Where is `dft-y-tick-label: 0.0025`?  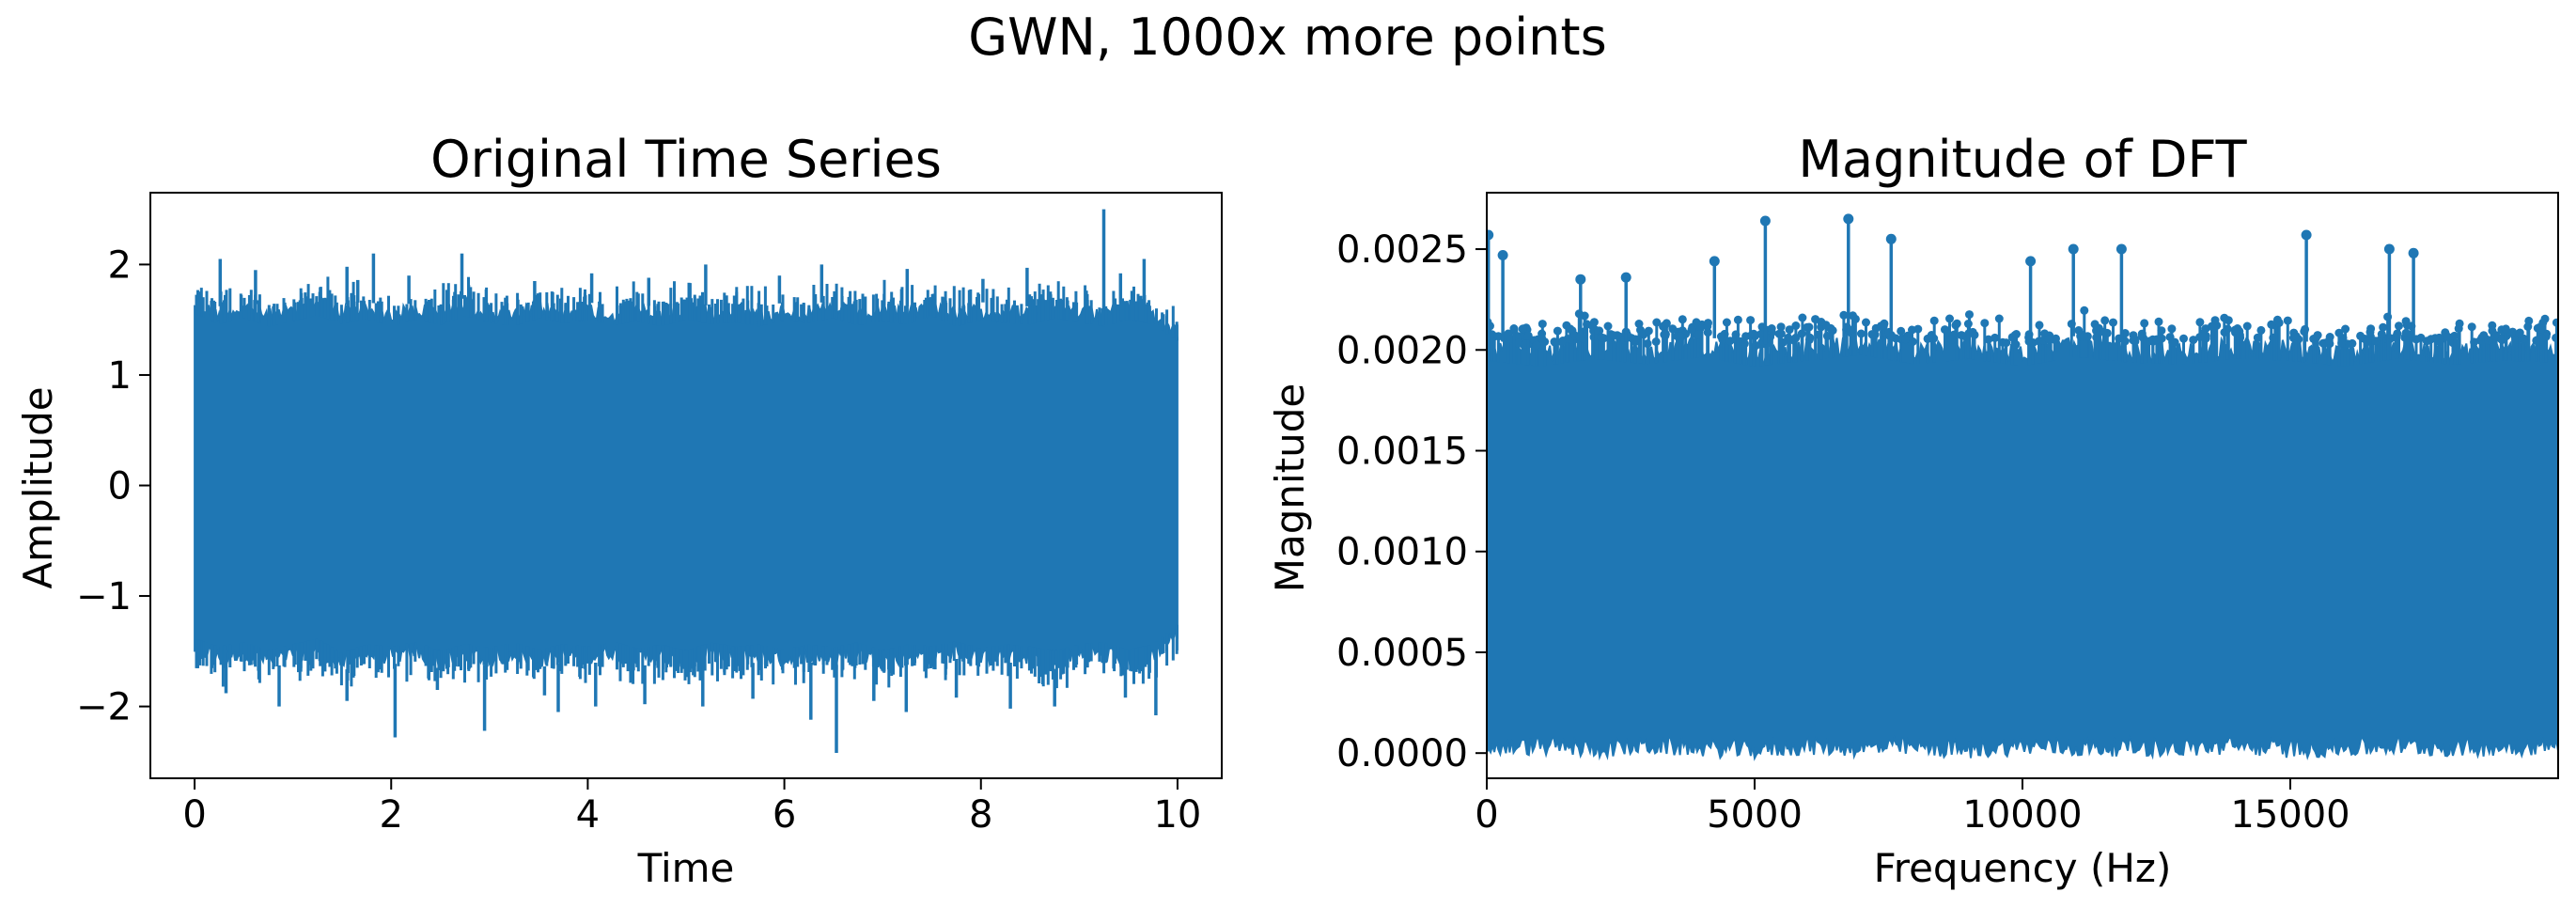
dft-y-tick-label: 0.0025 is located at coordinates (1402, 250).